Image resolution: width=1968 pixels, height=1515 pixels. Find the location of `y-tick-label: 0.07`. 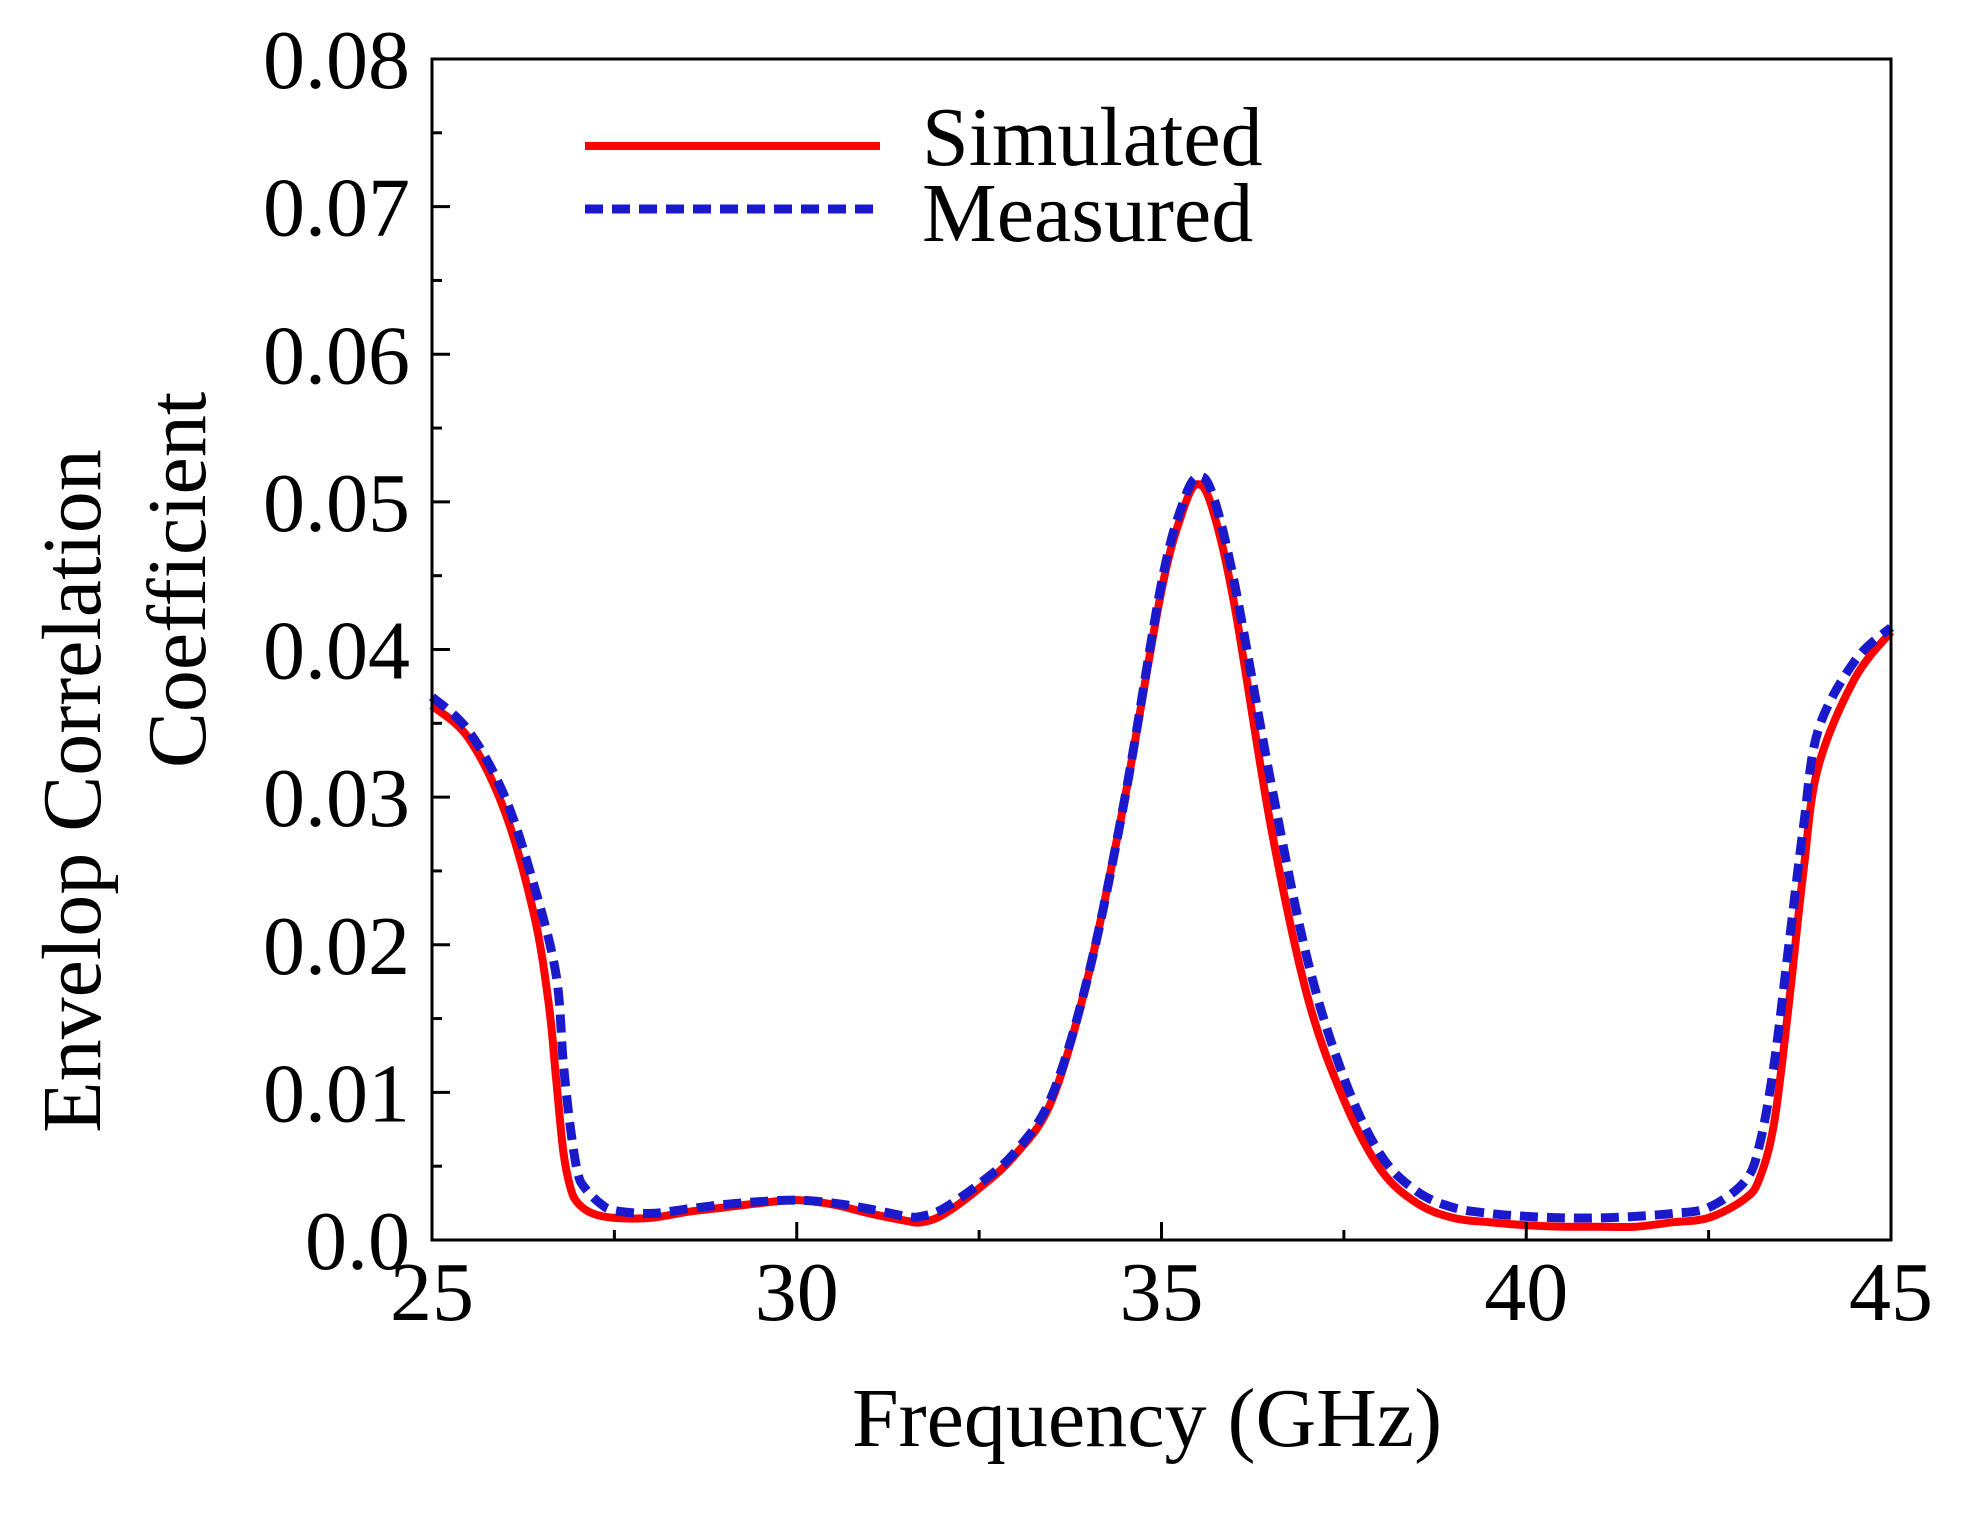

y-tick-label: 0.07 is located at coordinates (336, 208).